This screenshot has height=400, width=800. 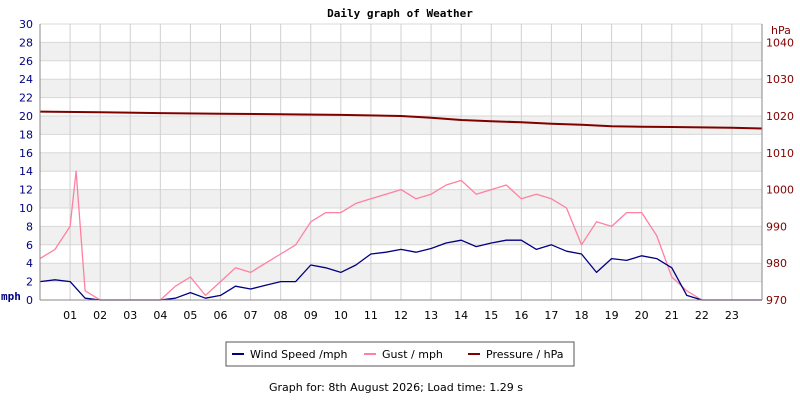 What do you see at coordinates (776, 226) in the screenshot?
I see `right-tick-label: 990` at bounding box center [776, 226].